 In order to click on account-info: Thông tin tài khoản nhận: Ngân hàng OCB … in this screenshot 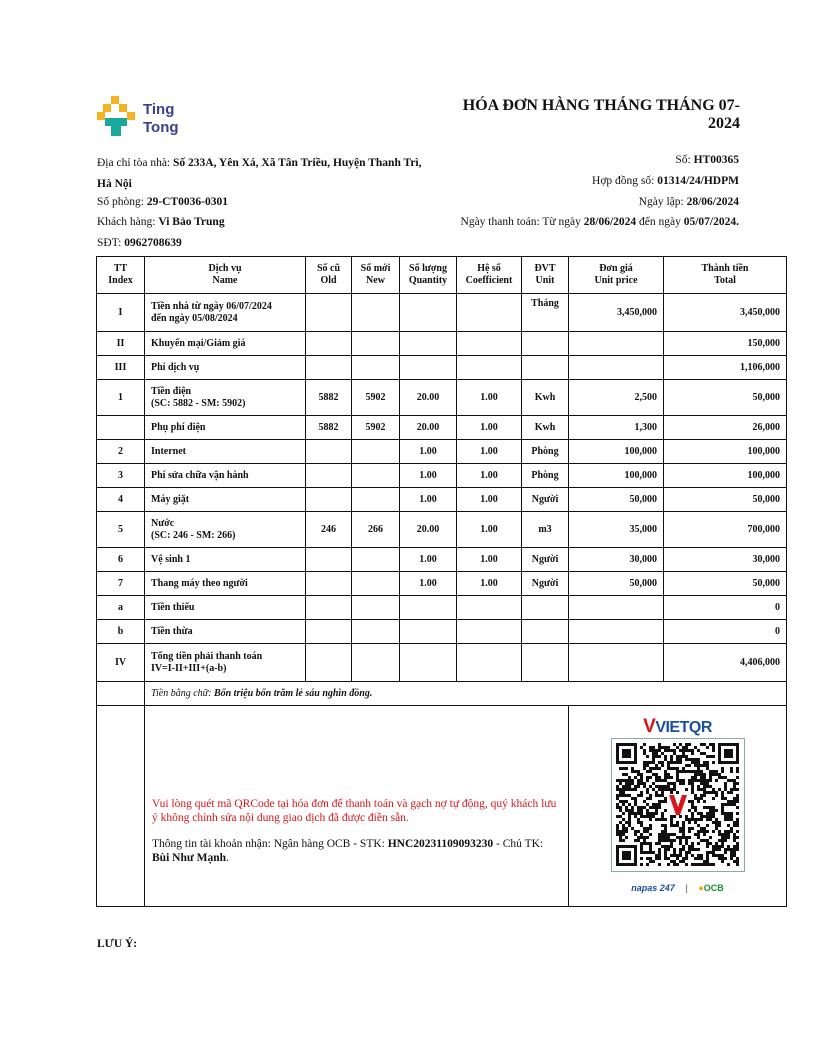, I will do `click(348, 851)`.